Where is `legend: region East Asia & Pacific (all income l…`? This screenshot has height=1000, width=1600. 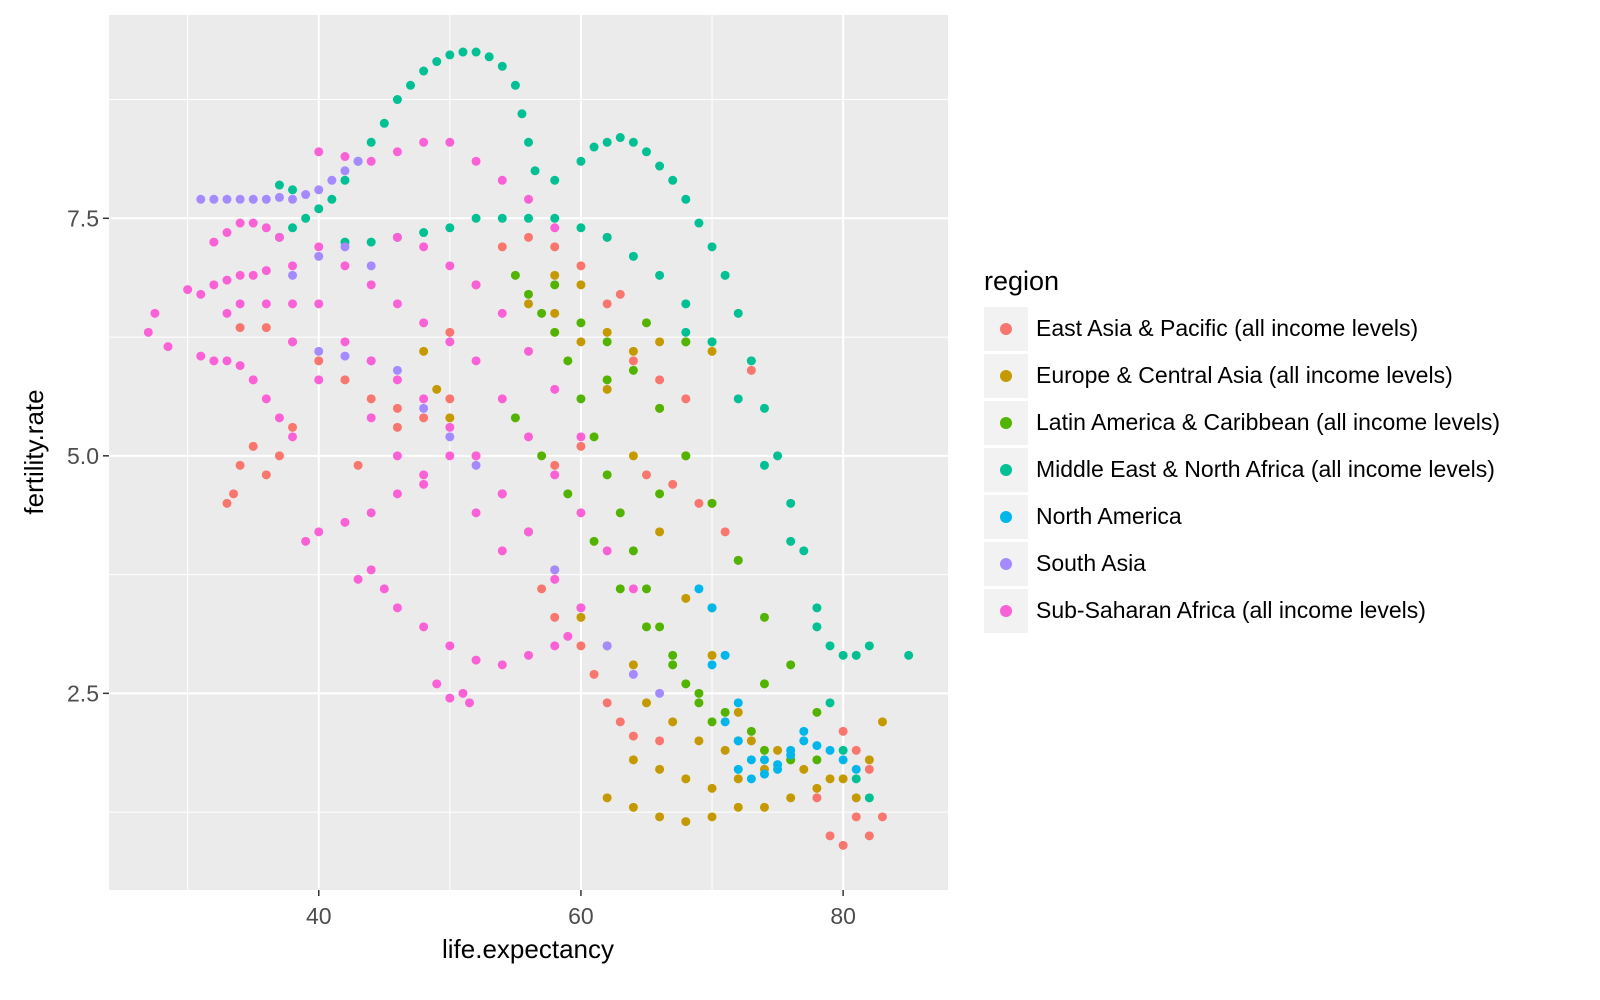
legend: region East Asia & Pacific (all income l… is located at coordinates (1242, 450).